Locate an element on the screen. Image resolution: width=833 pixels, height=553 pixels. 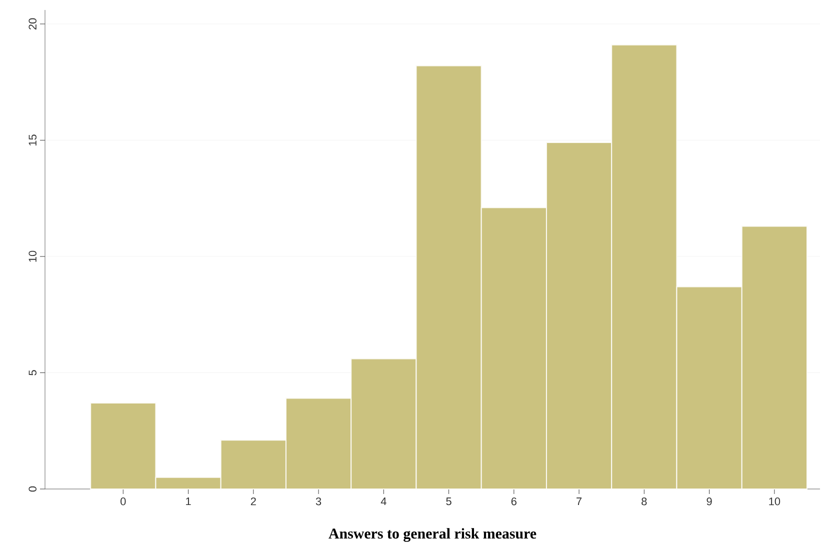
x-axis-title: Answers to general risk measure is located at coordinates (432, 535).